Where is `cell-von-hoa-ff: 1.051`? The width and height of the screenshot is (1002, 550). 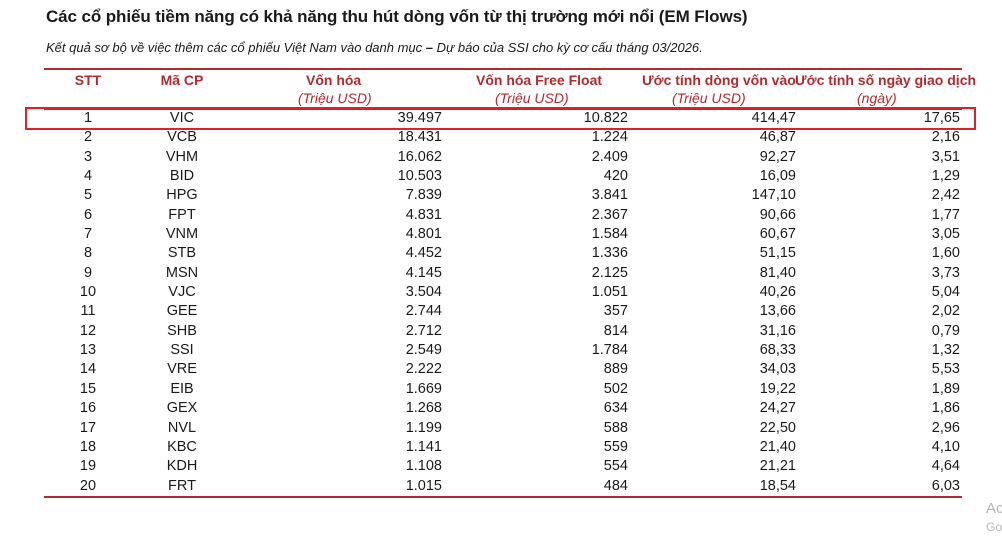
cell-von-hoa-ff: 1.051 is located at coordinates (609, 292).